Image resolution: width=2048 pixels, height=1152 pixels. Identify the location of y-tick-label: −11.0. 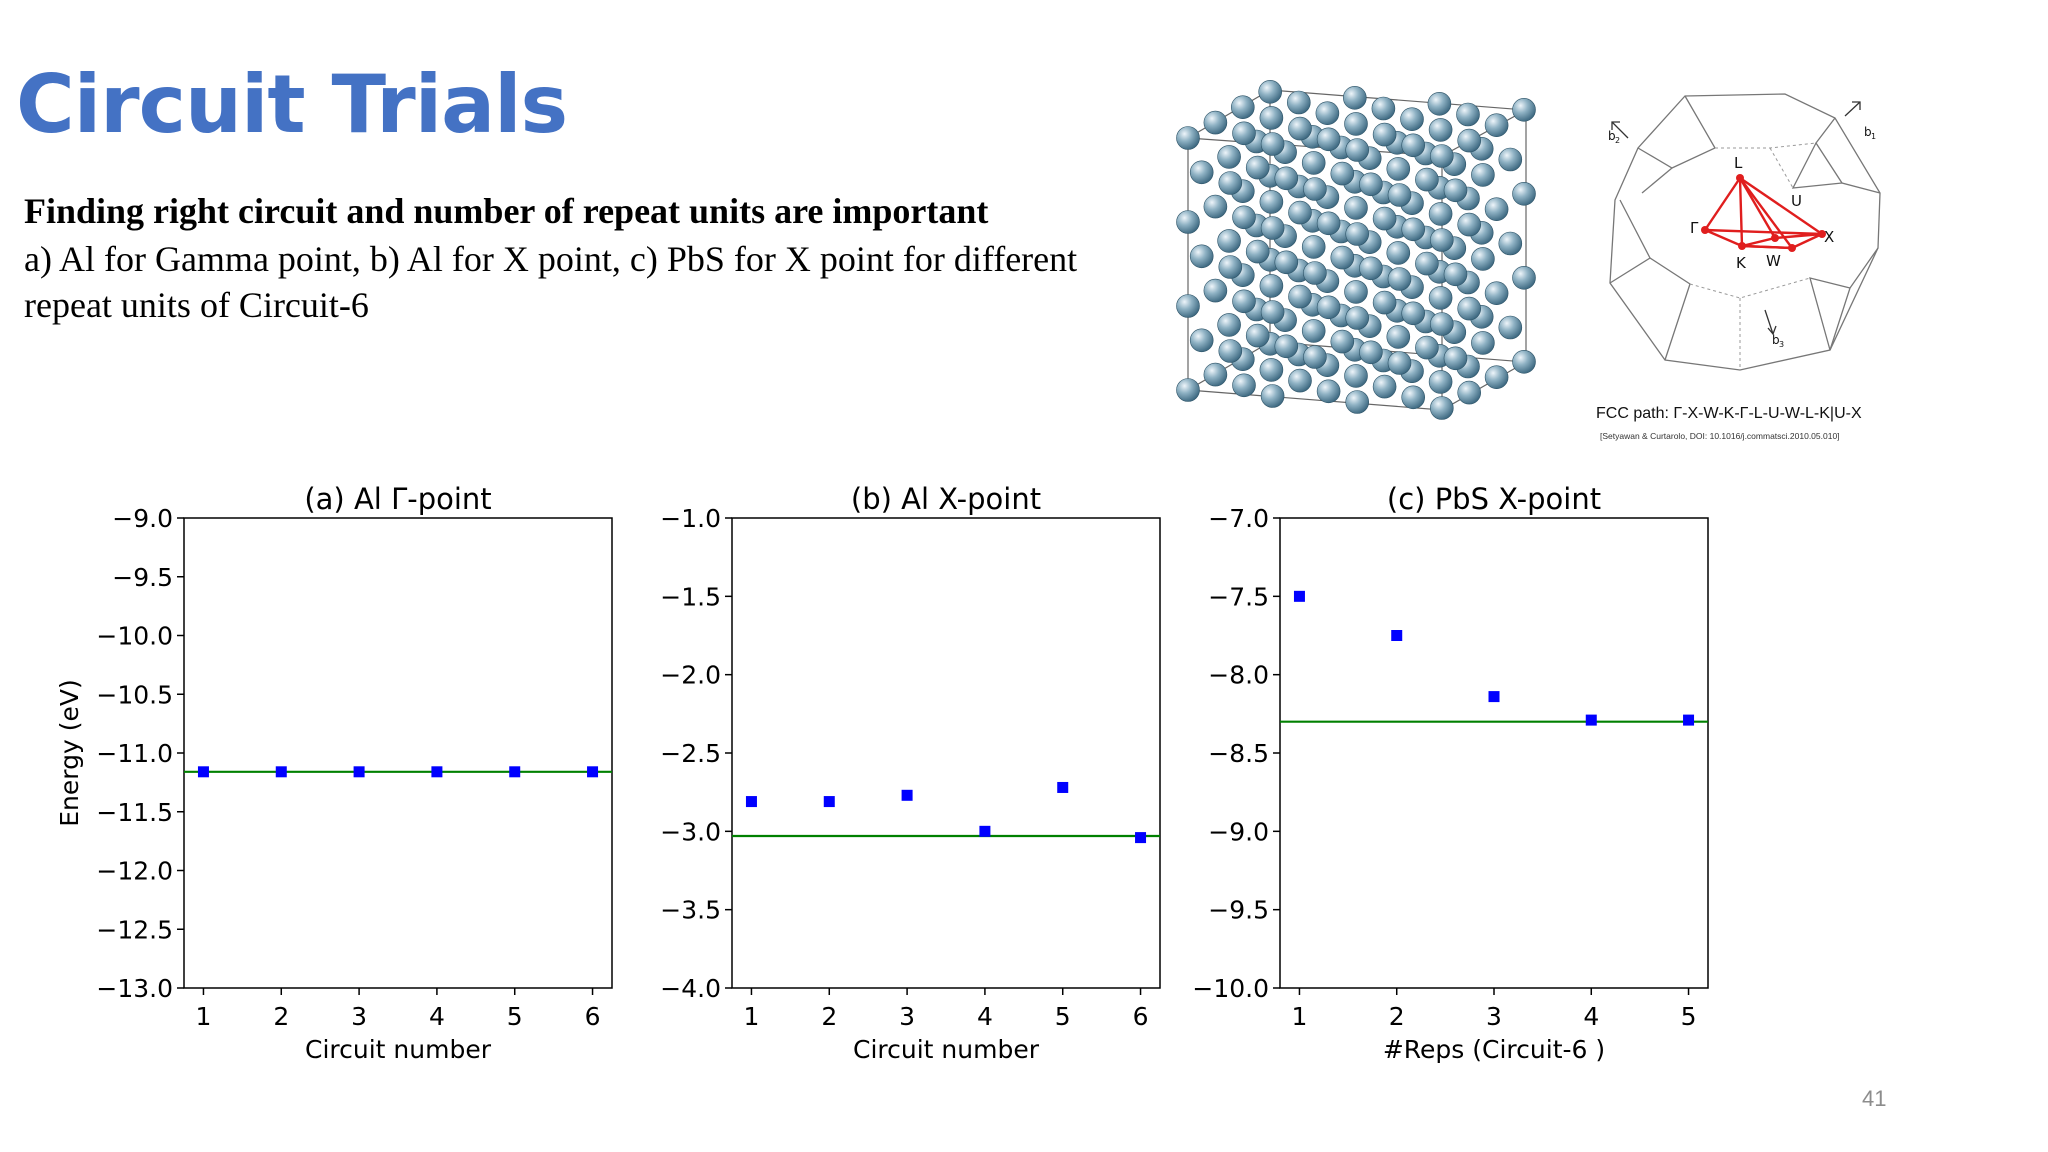
(134, 753).